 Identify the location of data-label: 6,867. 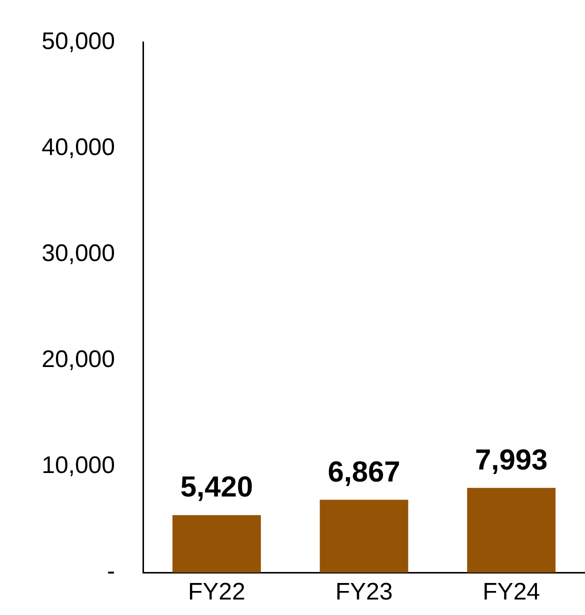
(364, 472).